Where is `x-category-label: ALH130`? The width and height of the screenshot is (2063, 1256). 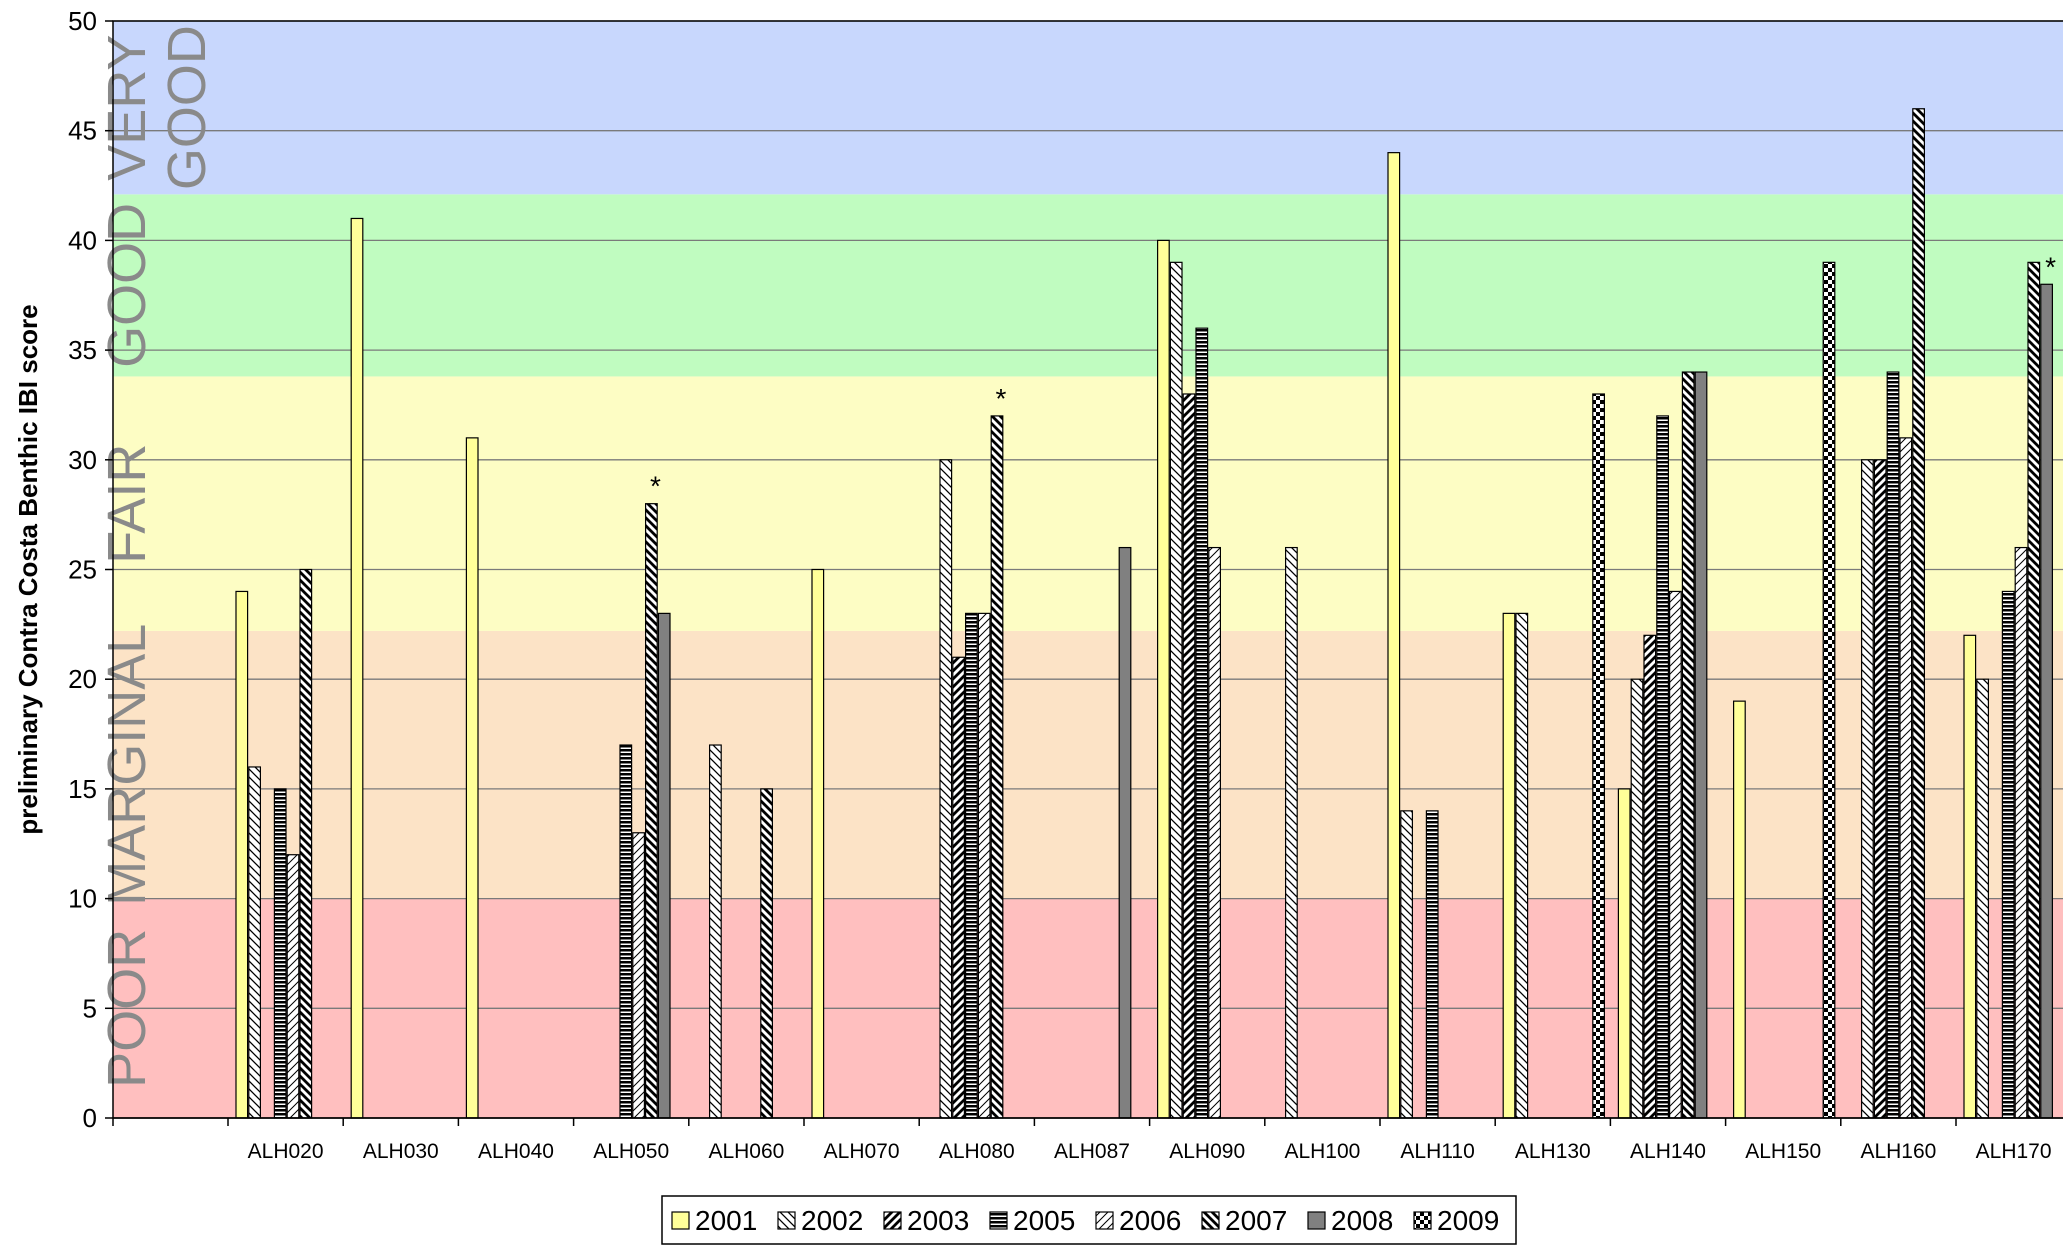 x-category-label: ALH130 is located at coordinates (1553, 1151).